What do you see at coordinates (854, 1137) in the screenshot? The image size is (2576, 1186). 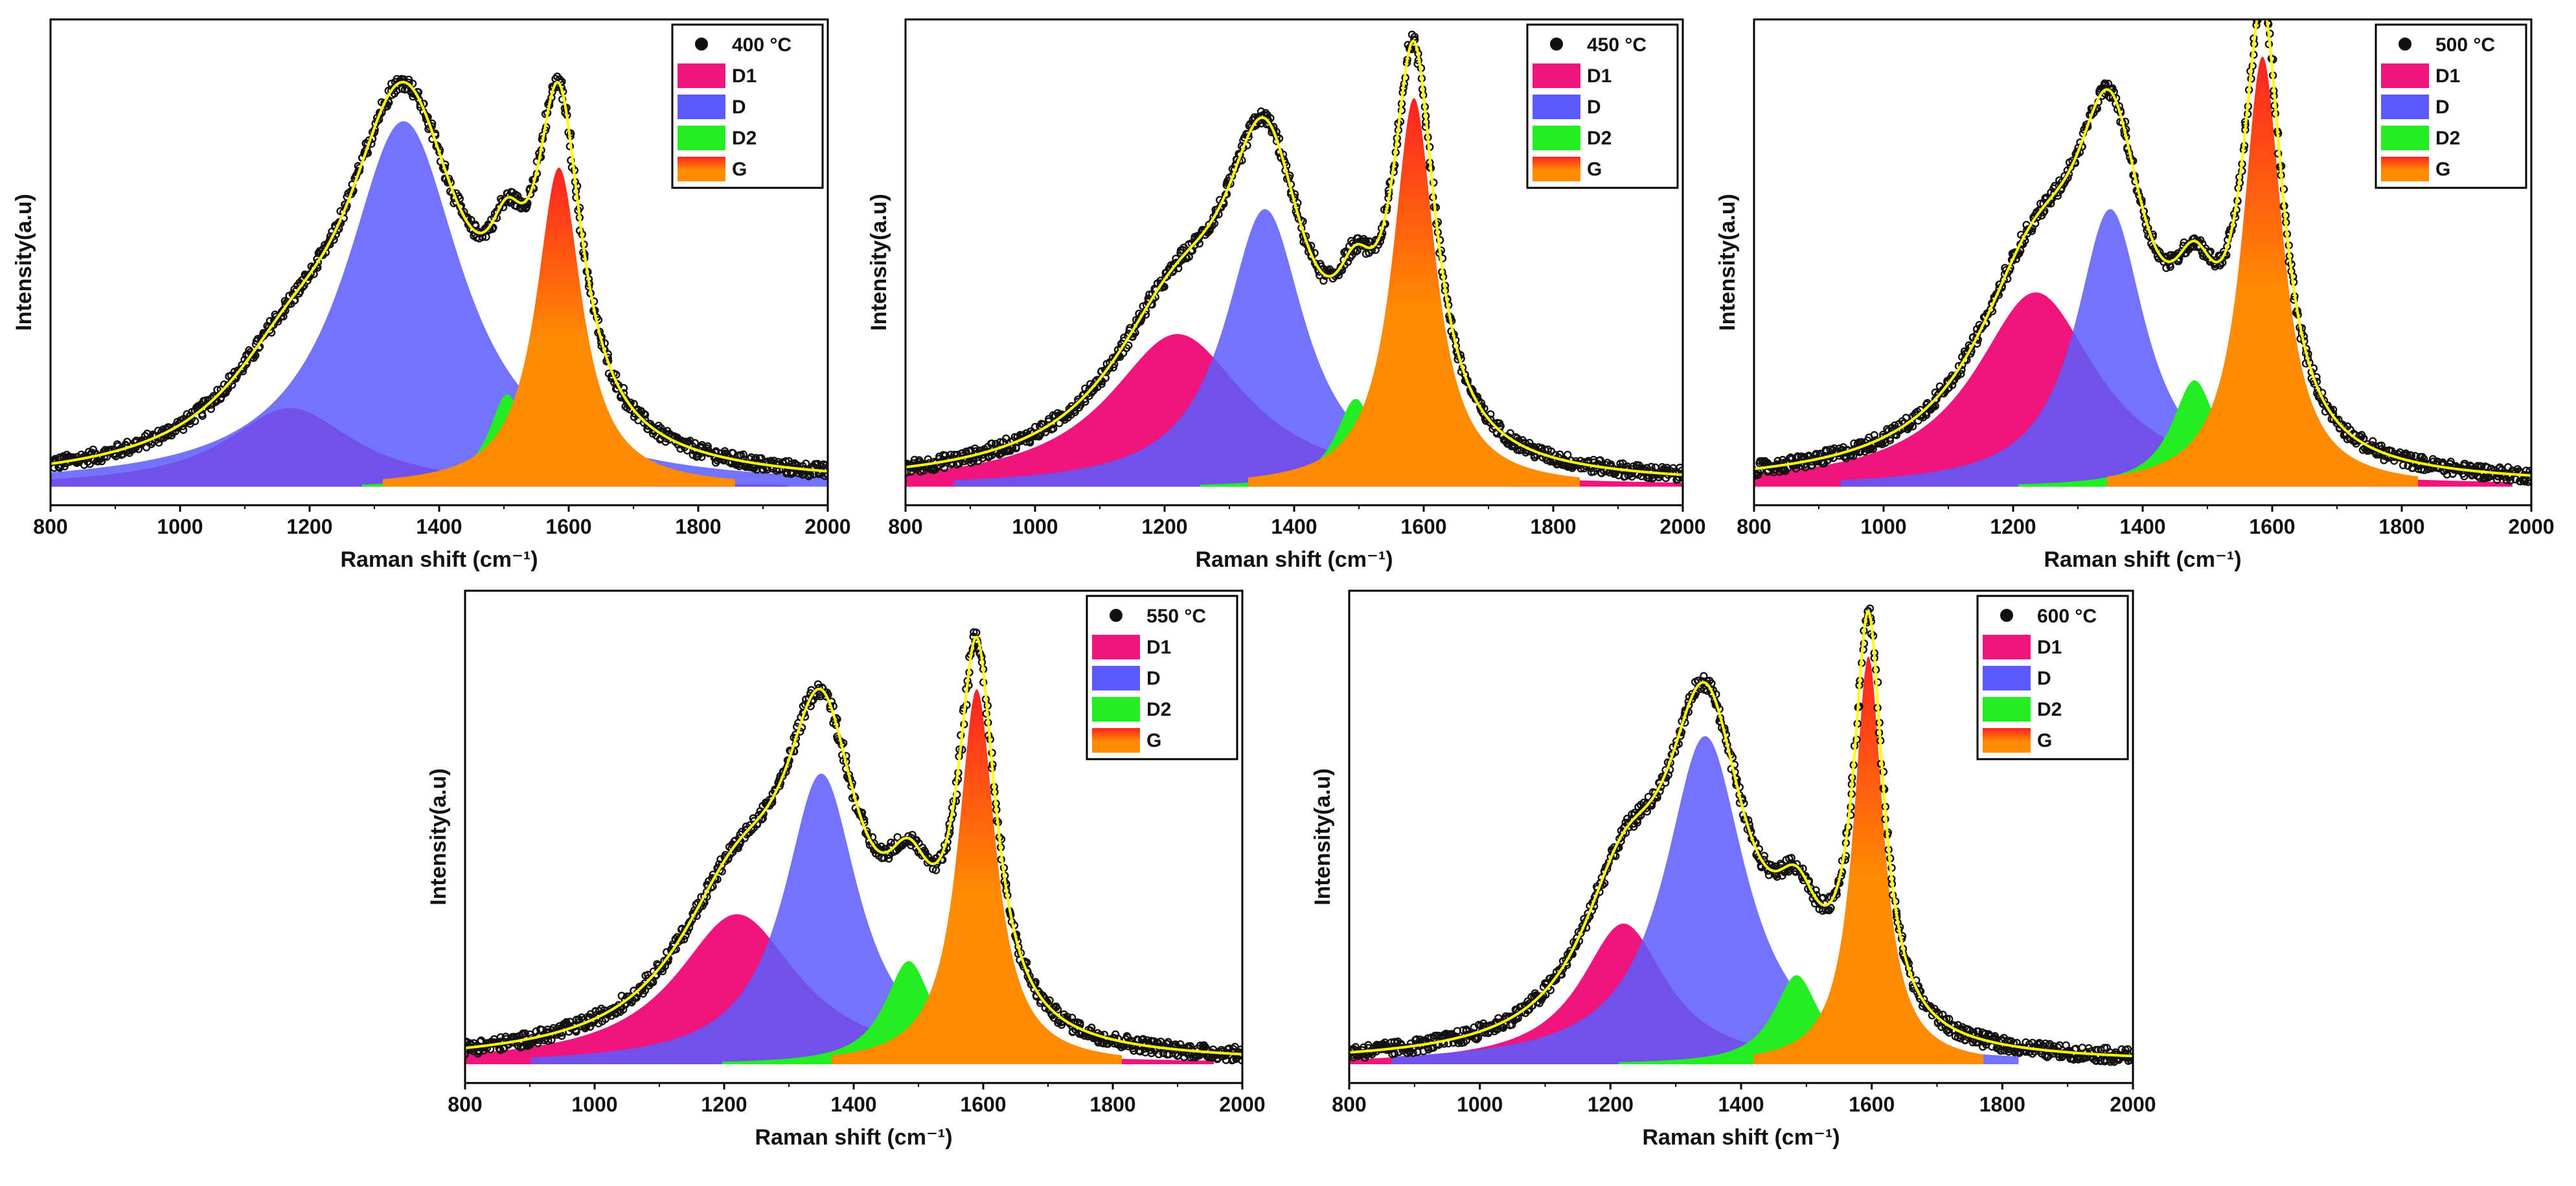 I see `x-axis-title: Raman shift (cm⁻¹)` at bounding box center [854, 1137].